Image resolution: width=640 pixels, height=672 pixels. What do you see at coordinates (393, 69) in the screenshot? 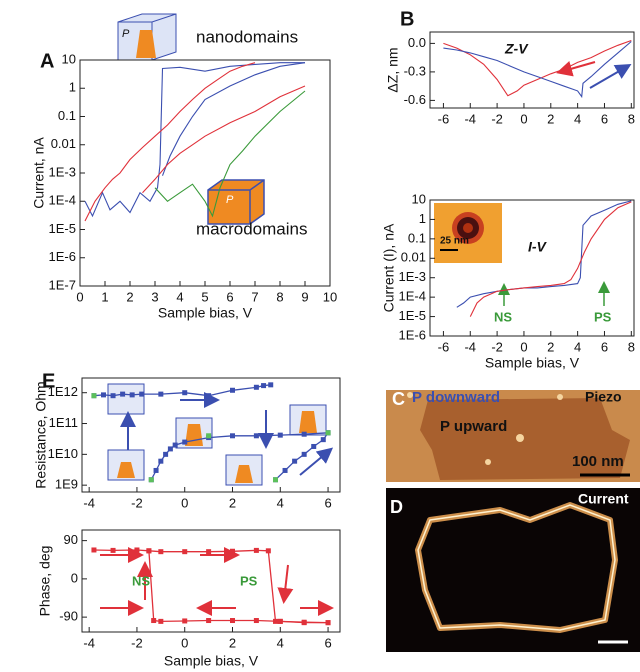
I see `y-axis-label: ΔZ, nm` at bounding box center [393, 69].